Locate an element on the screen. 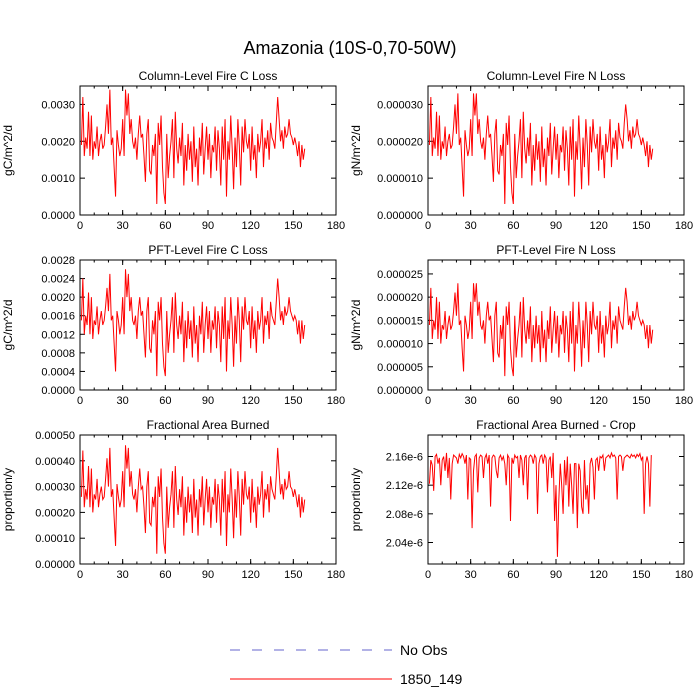  y-tick-label: 0.0012 is located at coordinates (58, 335).